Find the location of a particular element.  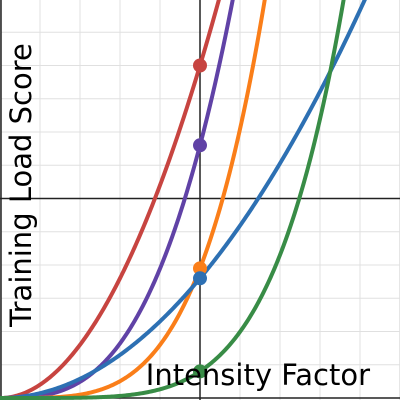

series-markers is located at coordinates (200, 218).